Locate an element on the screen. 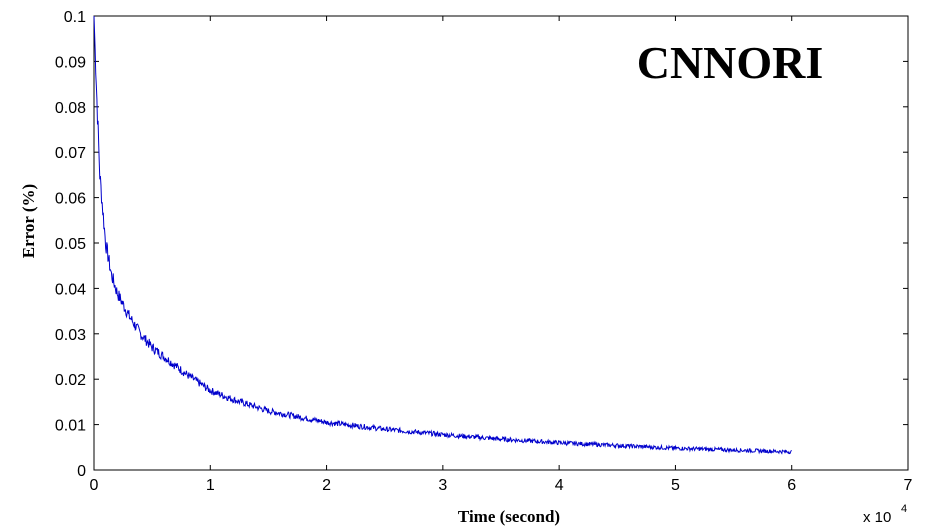 The height and width of the screenshot is (532, 930). y-tick-label: 0 is located at coordinates (81, 471).